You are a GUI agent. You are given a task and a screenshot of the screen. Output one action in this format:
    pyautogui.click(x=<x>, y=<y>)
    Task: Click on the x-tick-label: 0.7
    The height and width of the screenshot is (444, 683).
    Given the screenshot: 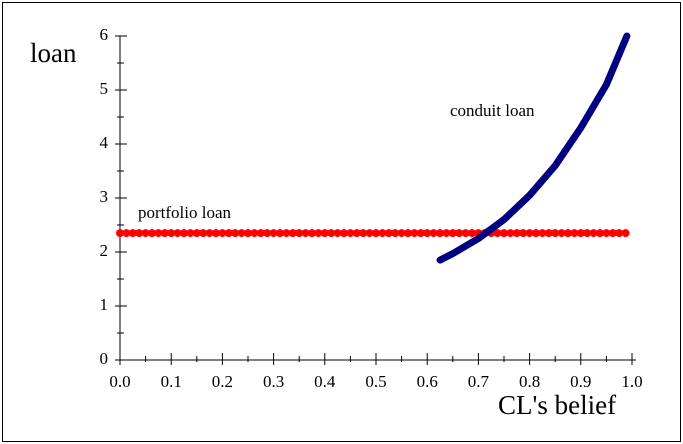 What is the action you would take?
    pyautogui.click(x=479, y=381)
    